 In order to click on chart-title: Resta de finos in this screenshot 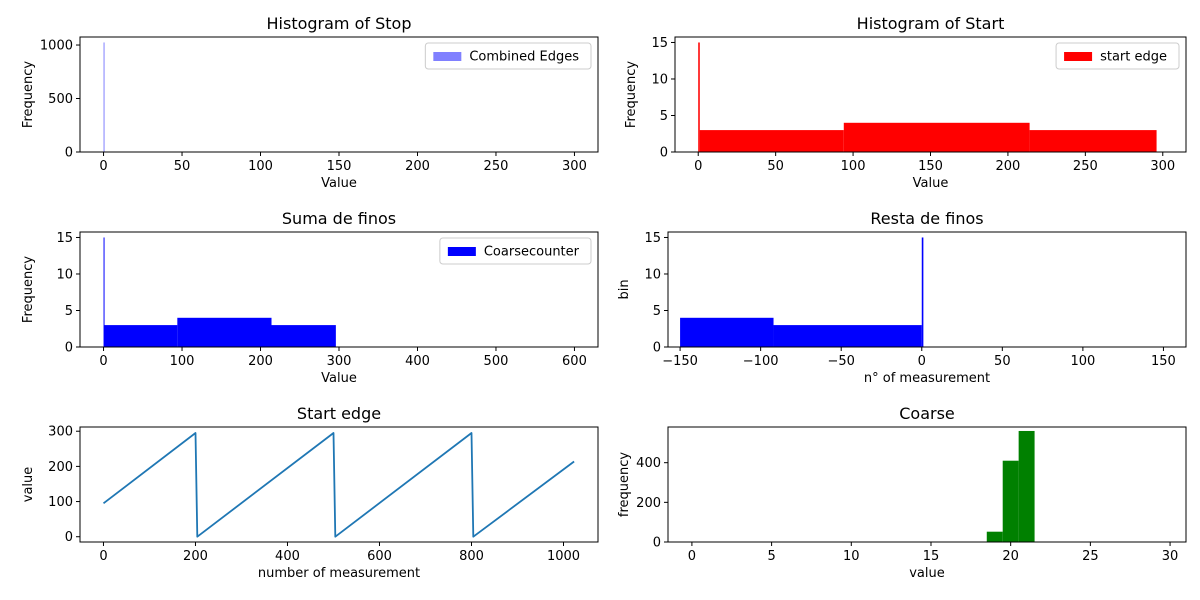, I will do `click(926, 218)`.